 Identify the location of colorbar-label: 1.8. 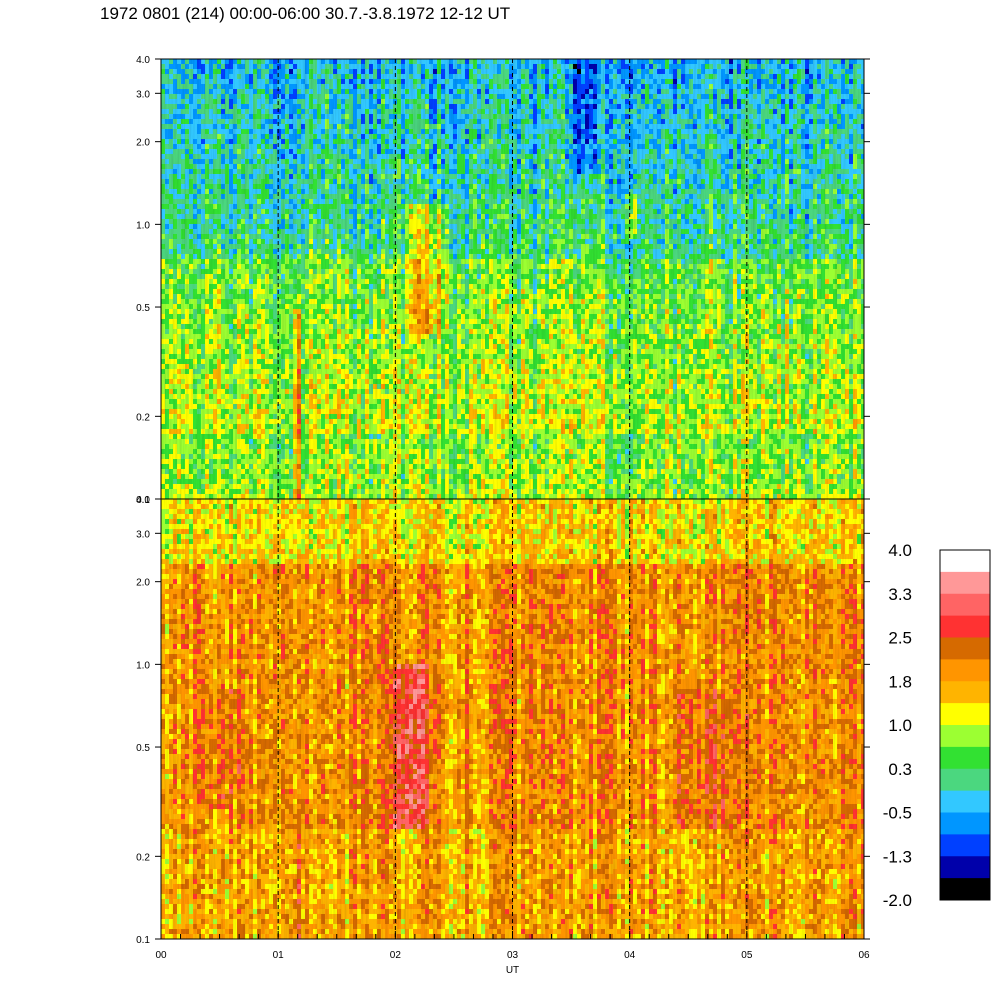
(900, 681).